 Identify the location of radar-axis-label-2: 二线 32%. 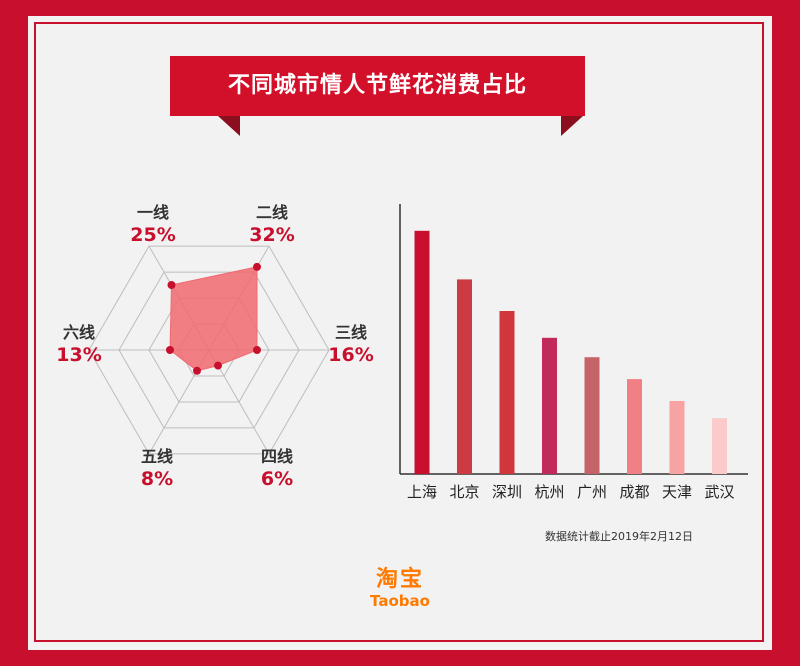
(272, 224).